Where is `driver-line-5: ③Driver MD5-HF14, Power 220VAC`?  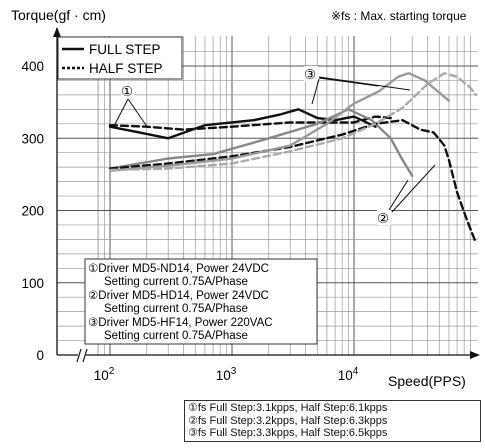 driver-line-5: ③Driver MD5-HF14, Power 220VAC is located at coordinates (180, 323).